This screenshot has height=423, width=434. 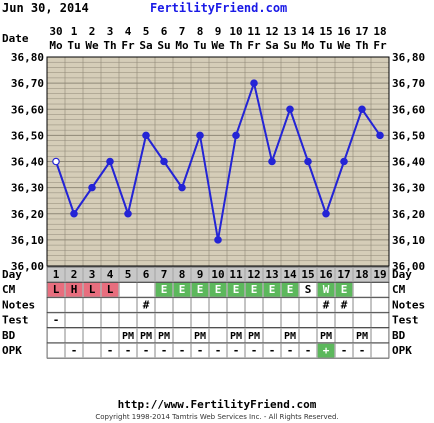 I want to click on y-tick-label-right: 36,30, so click(x=408, y=188).